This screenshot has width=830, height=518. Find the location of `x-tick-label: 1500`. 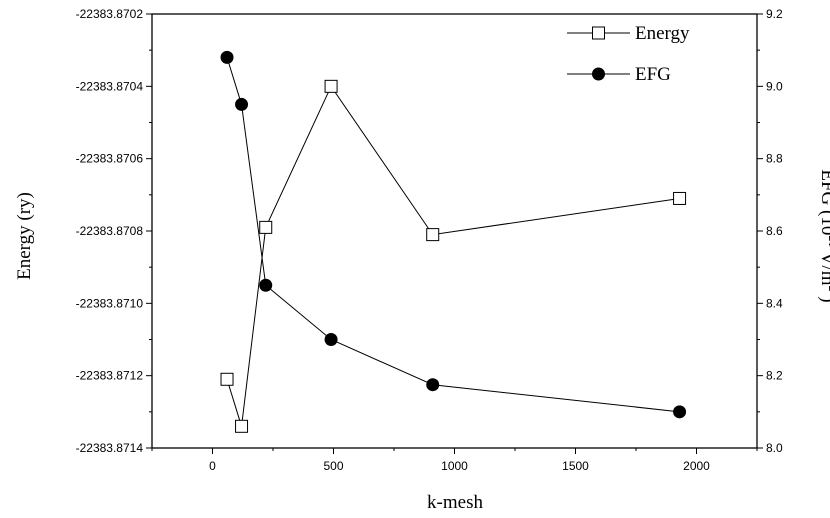

x-tick-label: 1500 is located at coordinates (575, 466).